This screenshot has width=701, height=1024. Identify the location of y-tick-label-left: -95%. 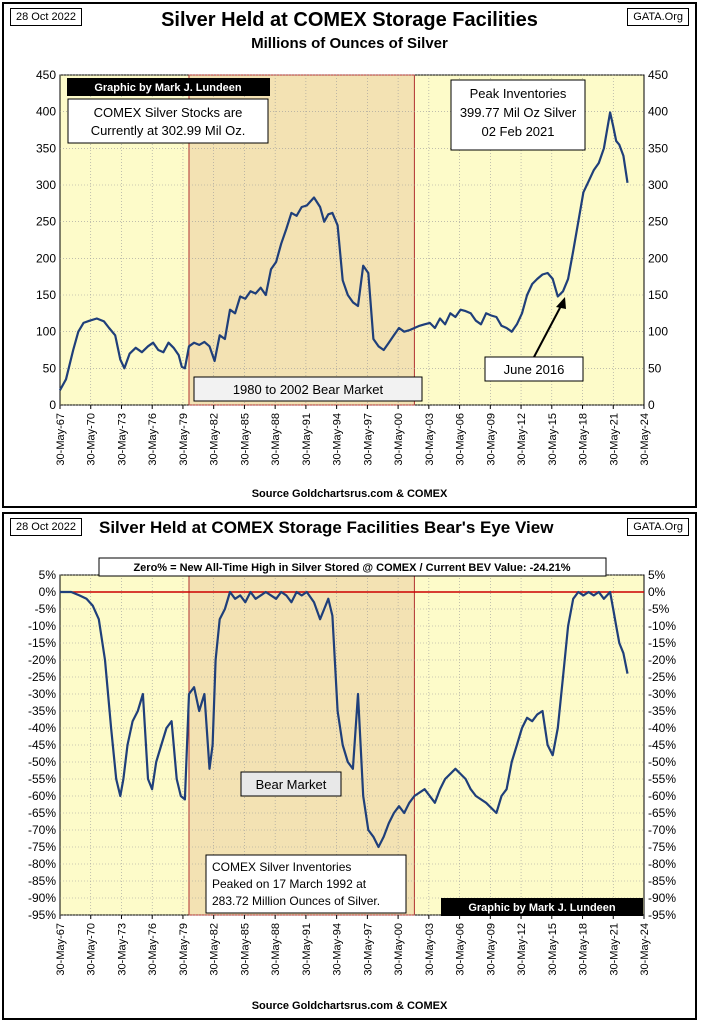
(42, 915).